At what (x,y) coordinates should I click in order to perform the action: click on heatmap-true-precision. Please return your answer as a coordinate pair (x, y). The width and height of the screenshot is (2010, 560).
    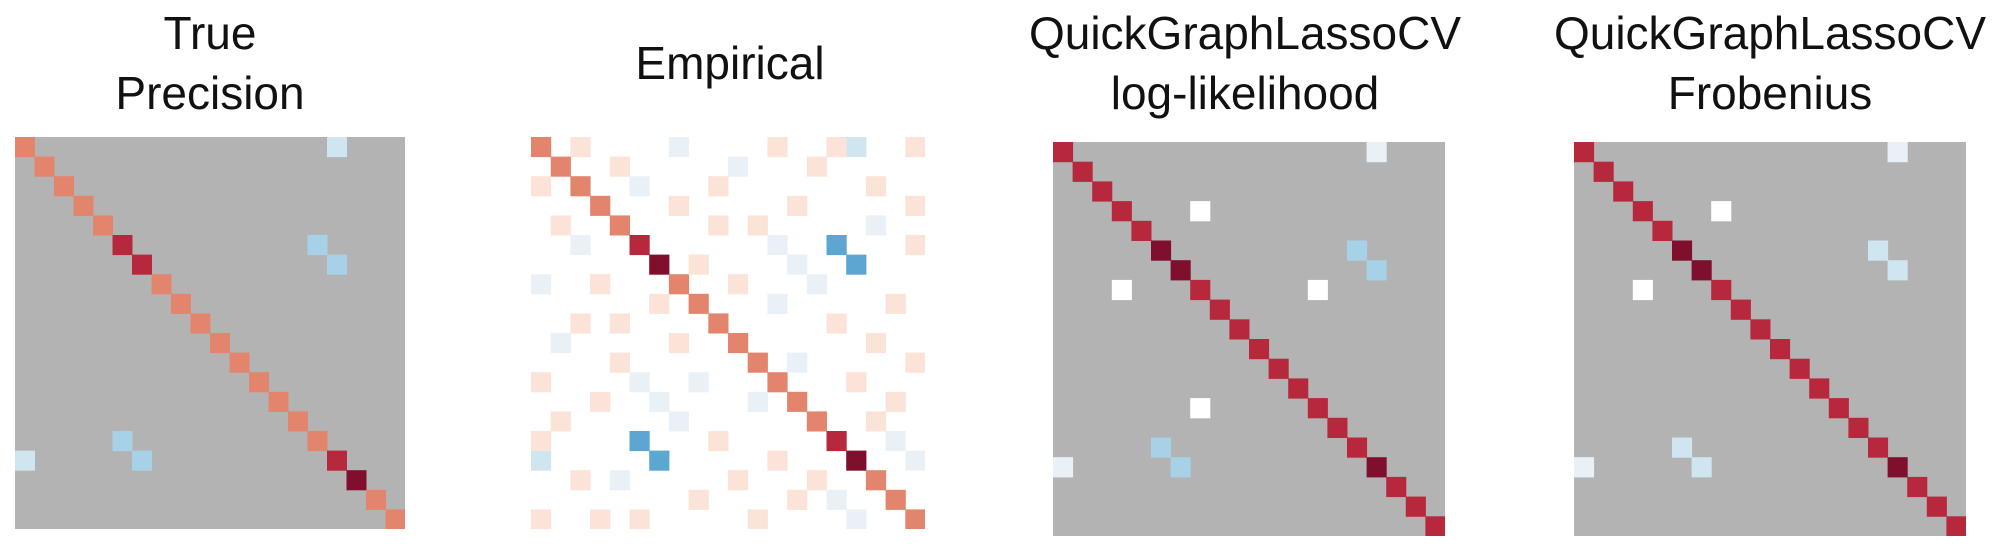
    Looking at the image, I should click on (210, 333).